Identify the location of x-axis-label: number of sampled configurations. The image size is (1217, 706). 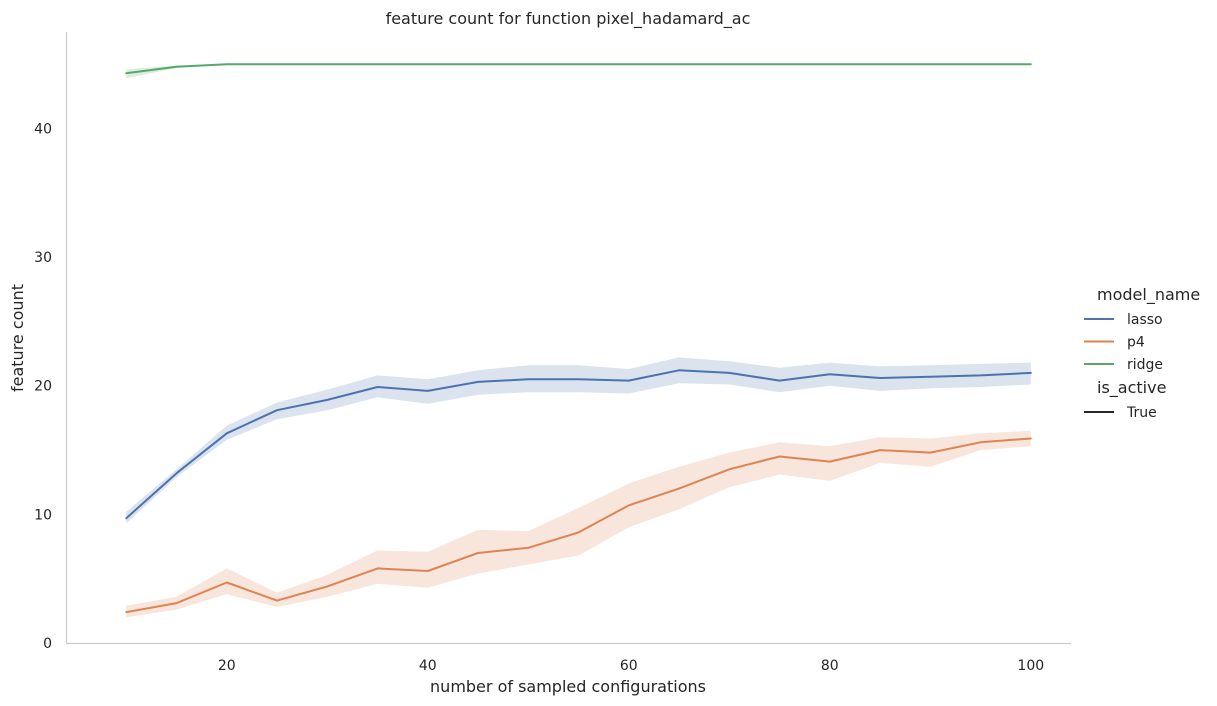
(568, 686).